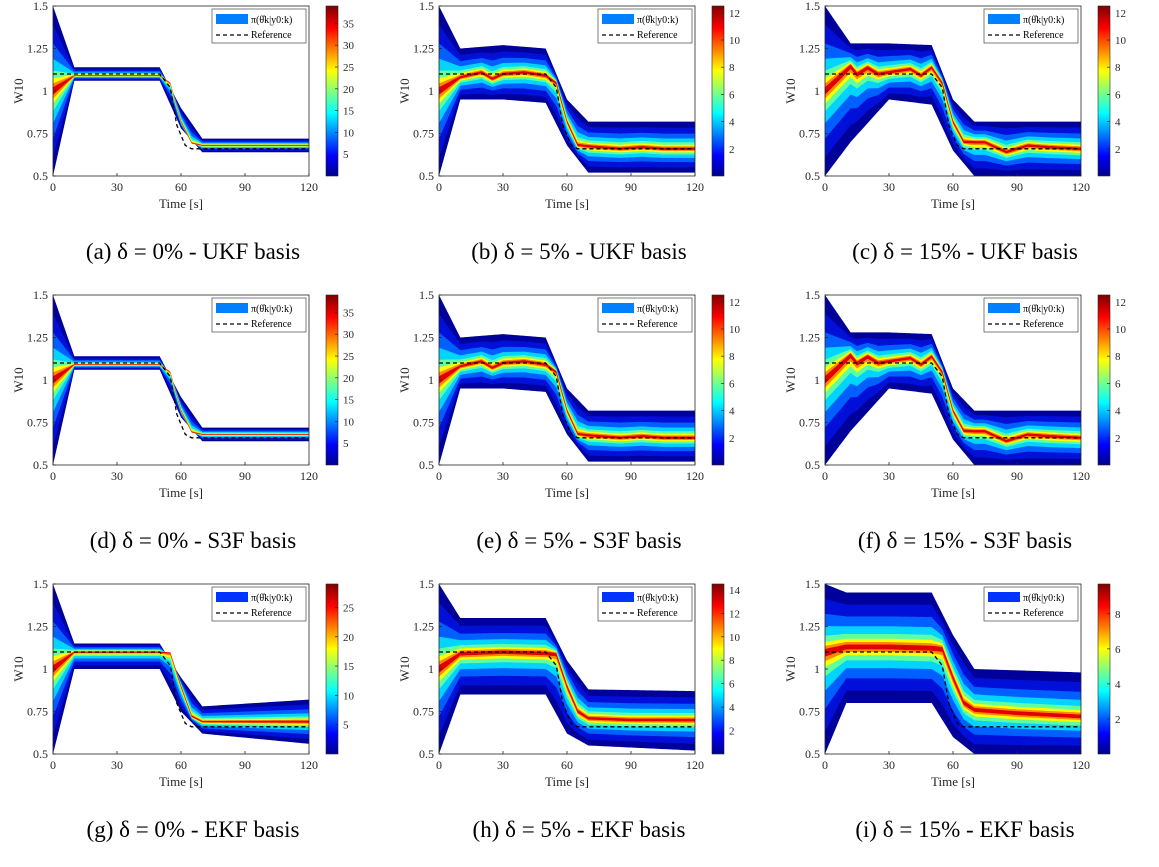  Describe the element at coordinates (965, 829) in the screenshot. I see `panel-caption: (i) δ = 15% - EKF basis` at that location.